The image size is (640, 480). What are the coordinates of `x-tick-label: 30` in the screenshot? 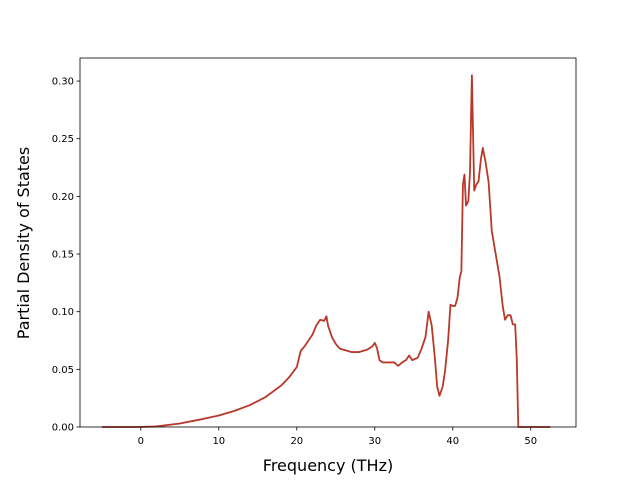 It's located at (374, 441).